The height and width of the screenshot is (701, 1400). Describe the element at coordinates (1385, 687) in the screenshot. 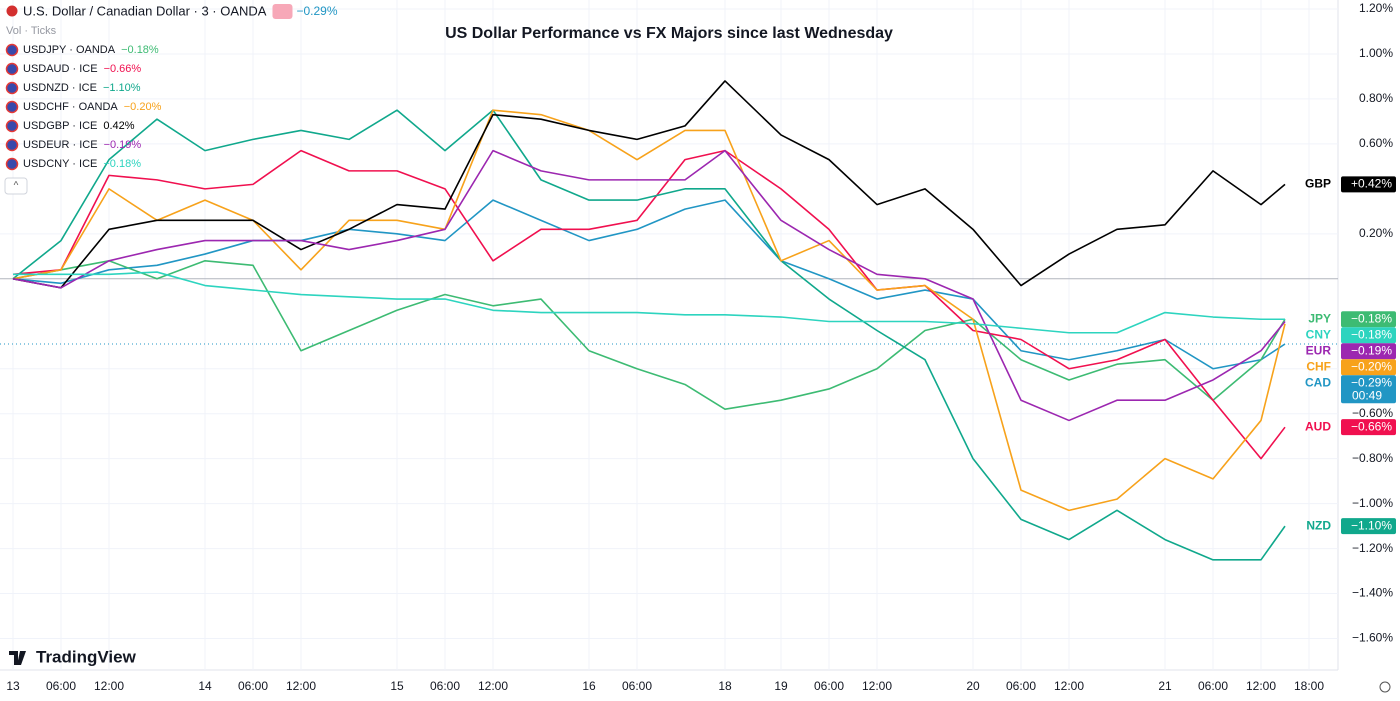

I see `settings-icon` at that location.